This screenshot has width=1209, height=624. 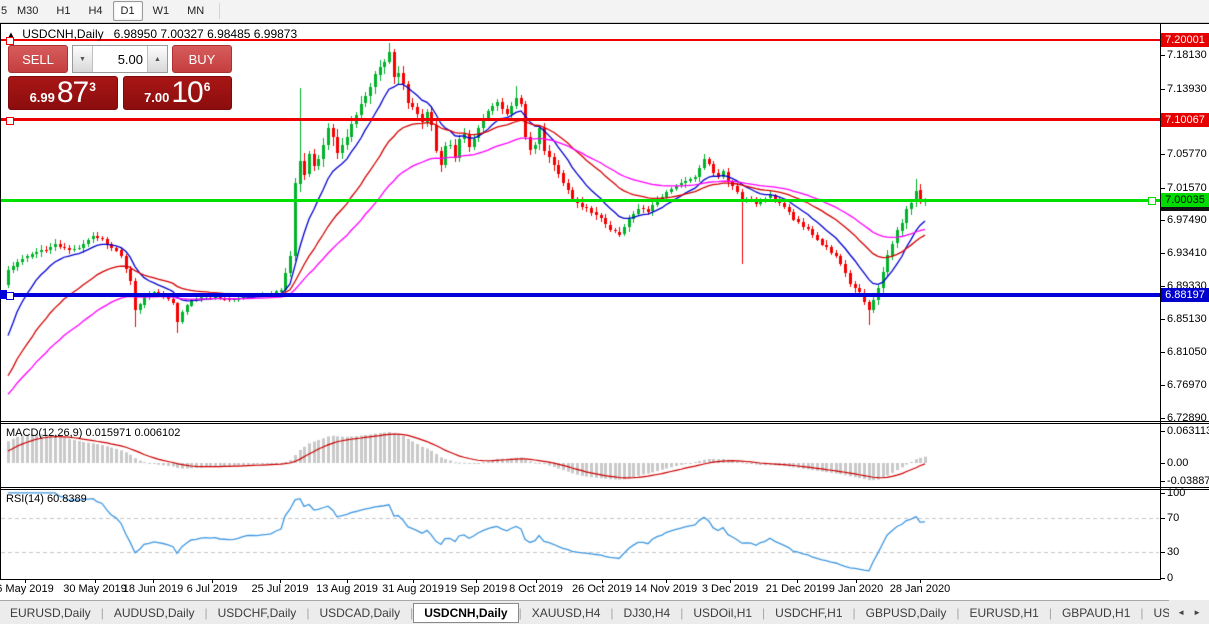 What do you see at coordinates (11, 34) in the screenshot?
I see `collapse-triangle-icon: ▲` at bounding box center [11, 34].